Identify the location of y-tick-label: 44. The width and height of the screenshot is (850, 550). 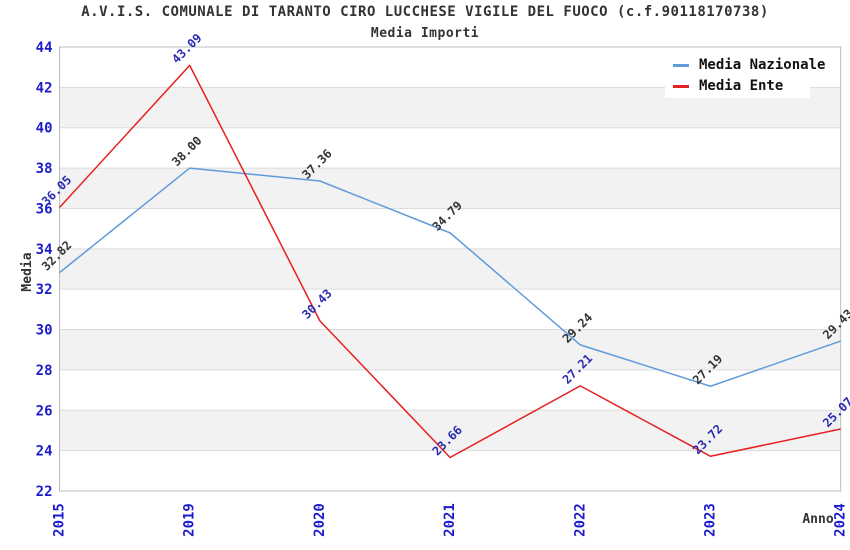
(44, 48).